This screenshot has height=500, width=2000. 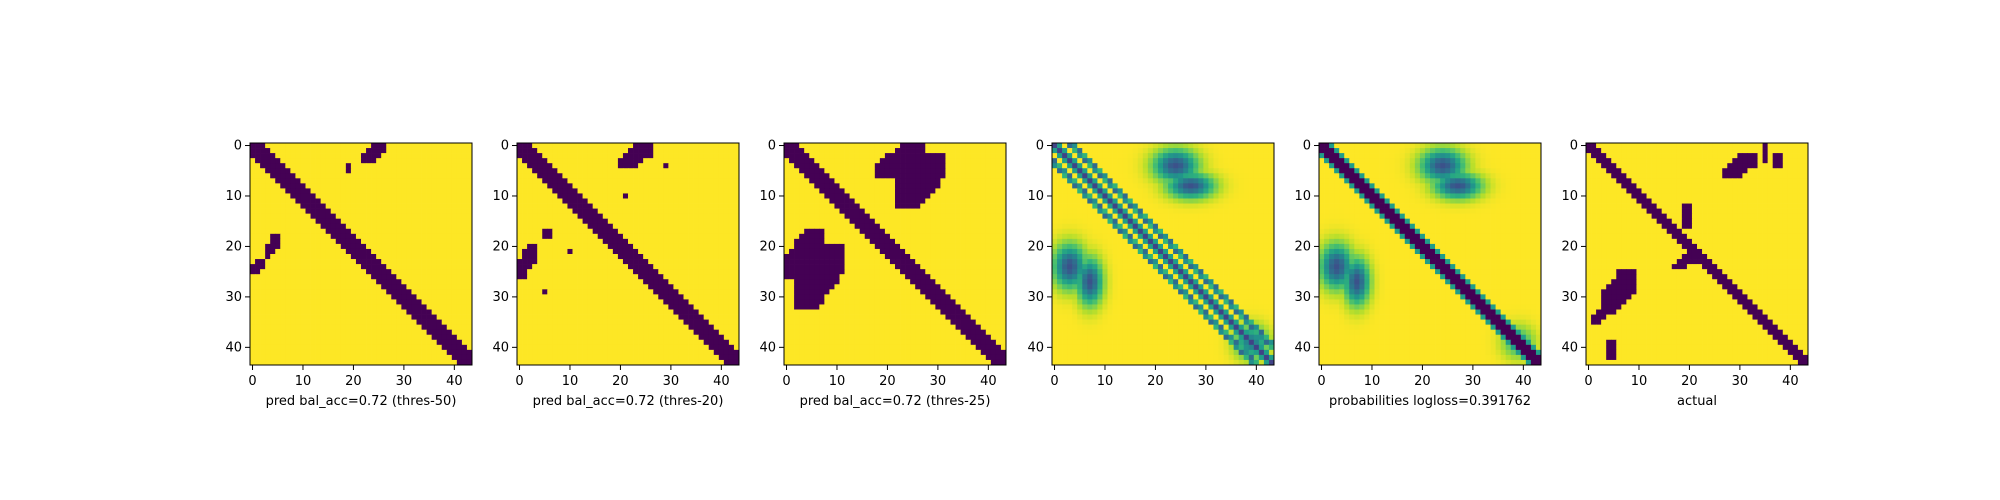 What do you see at coordinates (500, 297) in the screenshot?
I see `y-tick-label: 30` at bounding box center [500, 297].